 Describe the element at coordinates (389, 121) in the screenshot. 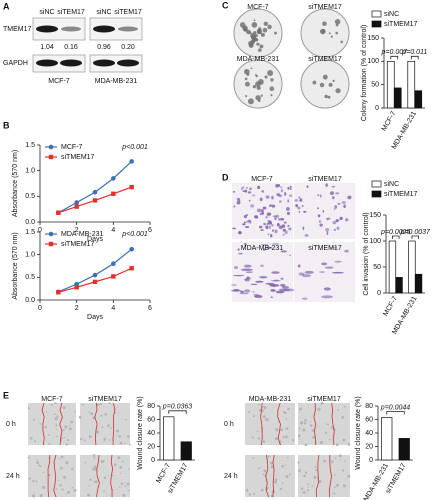

I see `x-tick-label: MCF-7` at that location.